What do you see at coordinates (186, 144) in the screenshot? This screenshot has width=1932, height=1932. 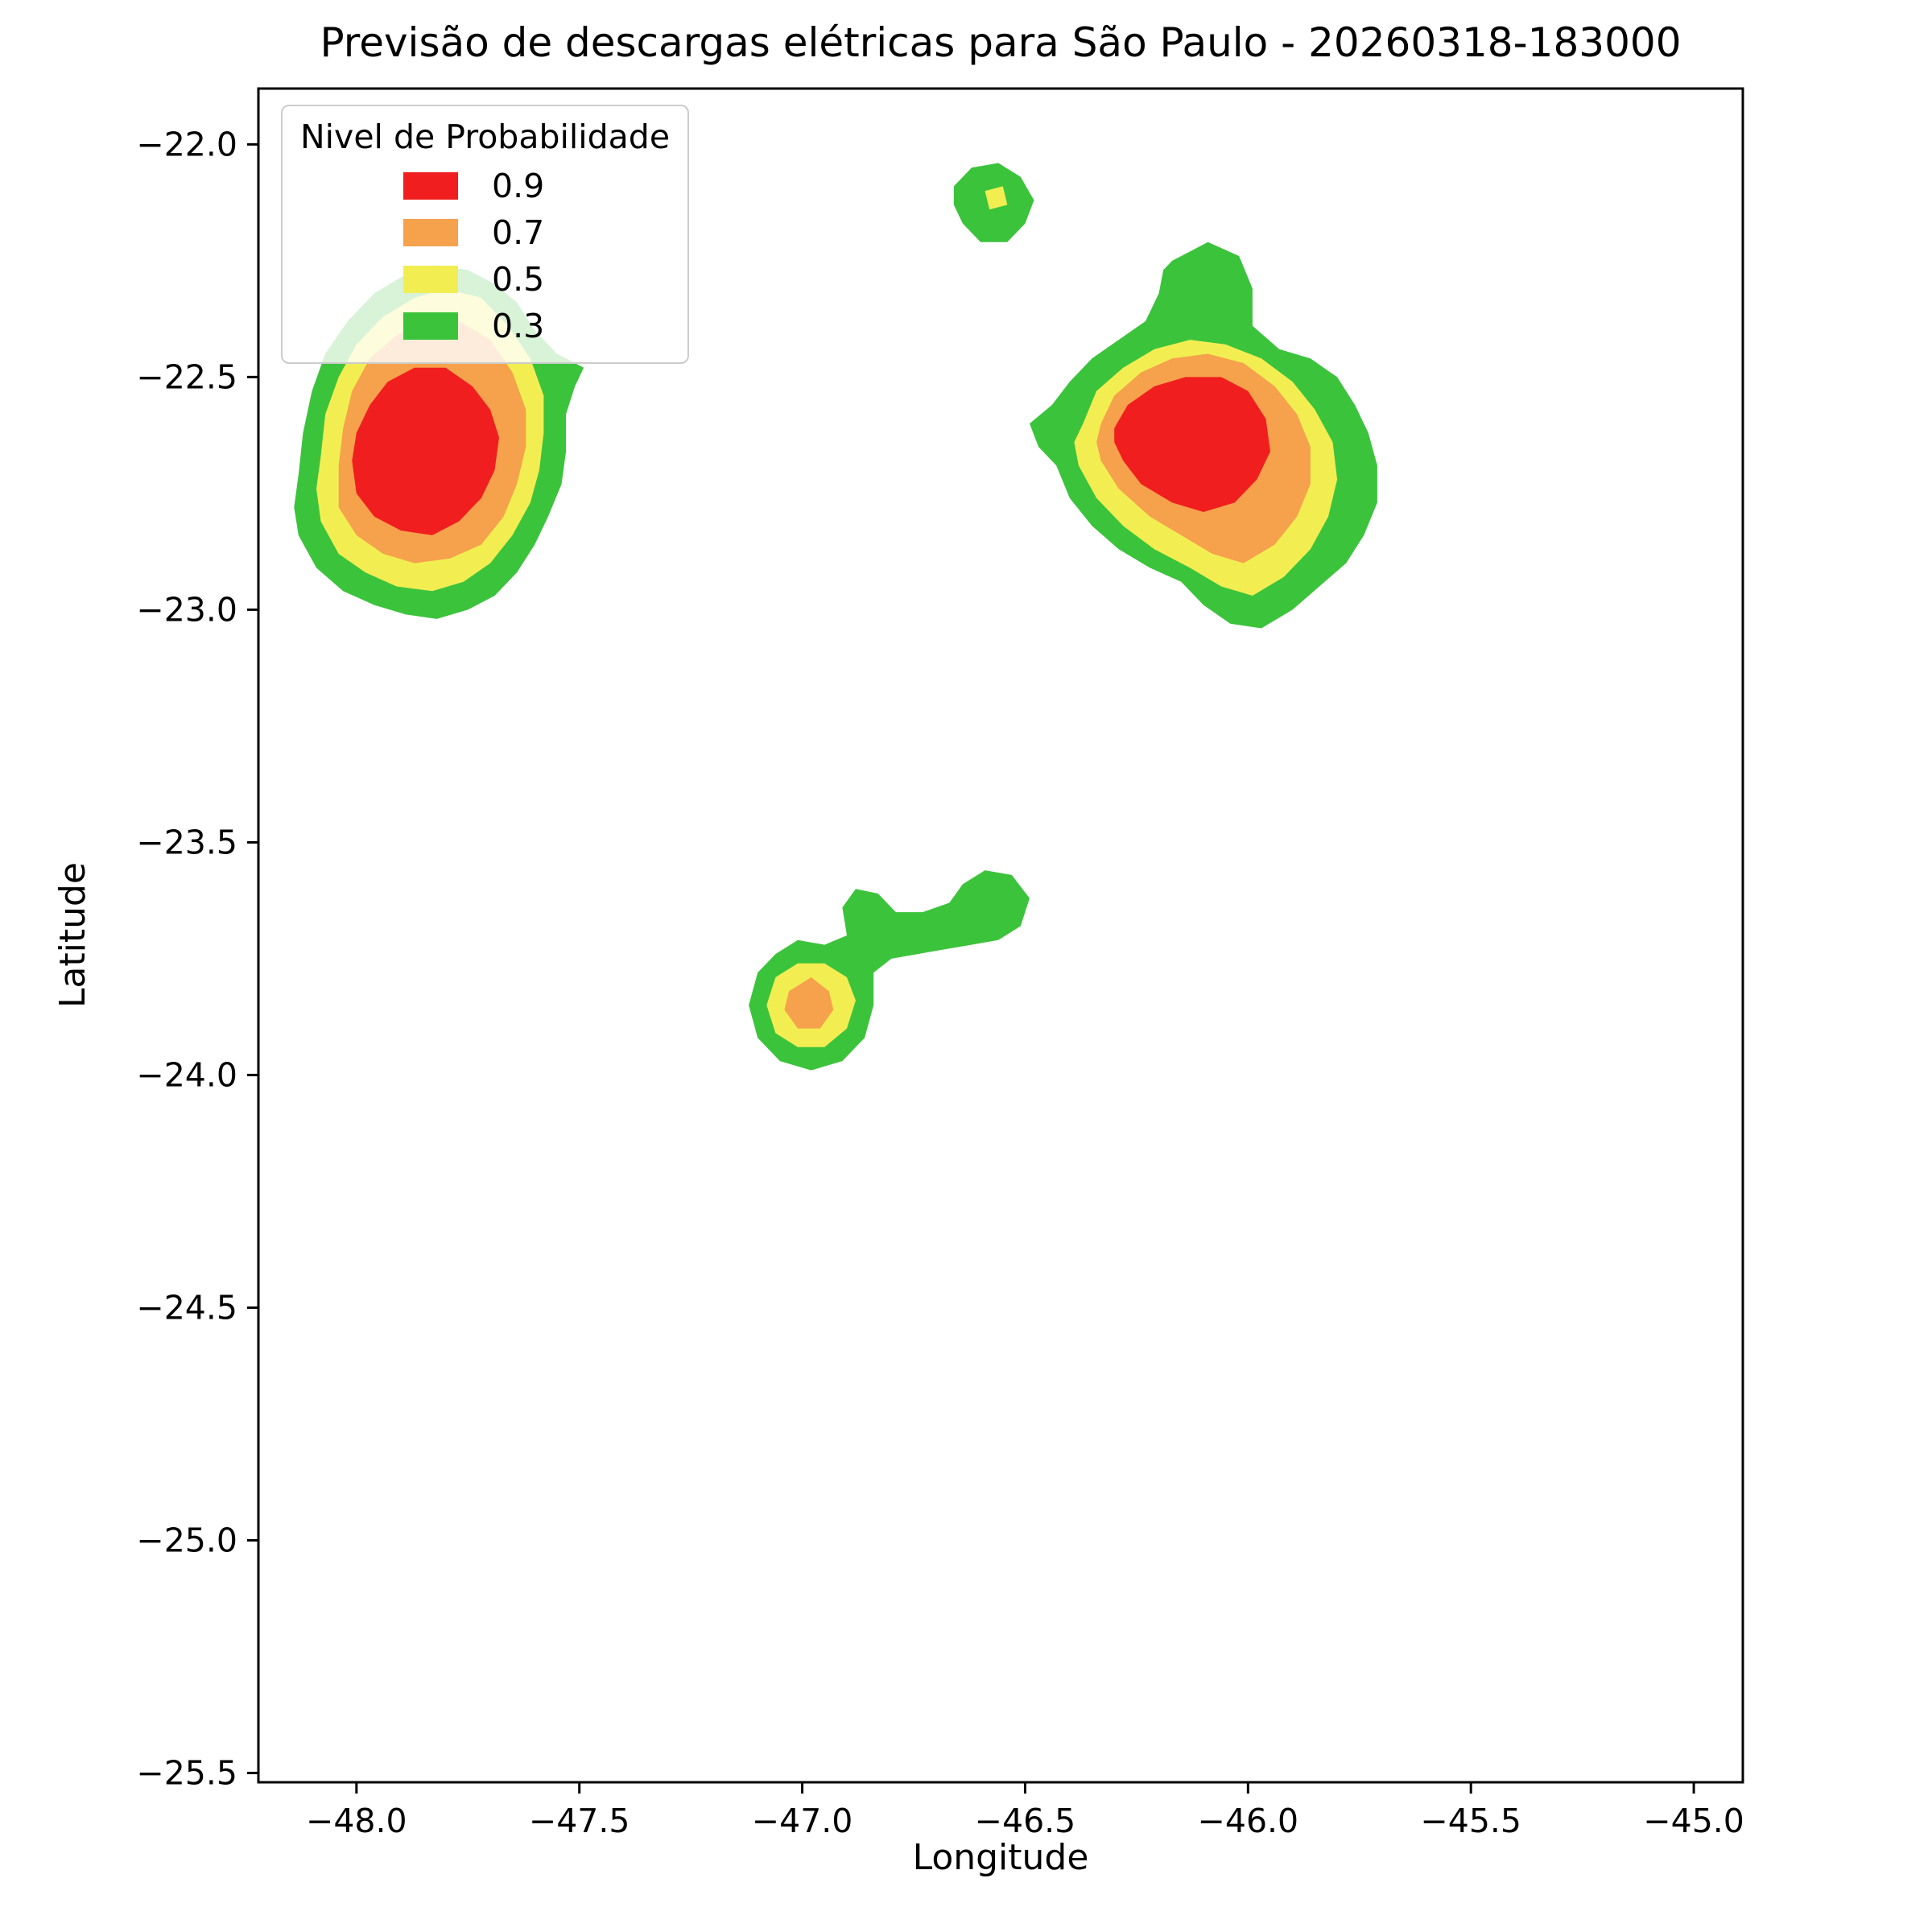 I see `y-tick-label-−22.0: −22.0` at bounding box center [186, 144].